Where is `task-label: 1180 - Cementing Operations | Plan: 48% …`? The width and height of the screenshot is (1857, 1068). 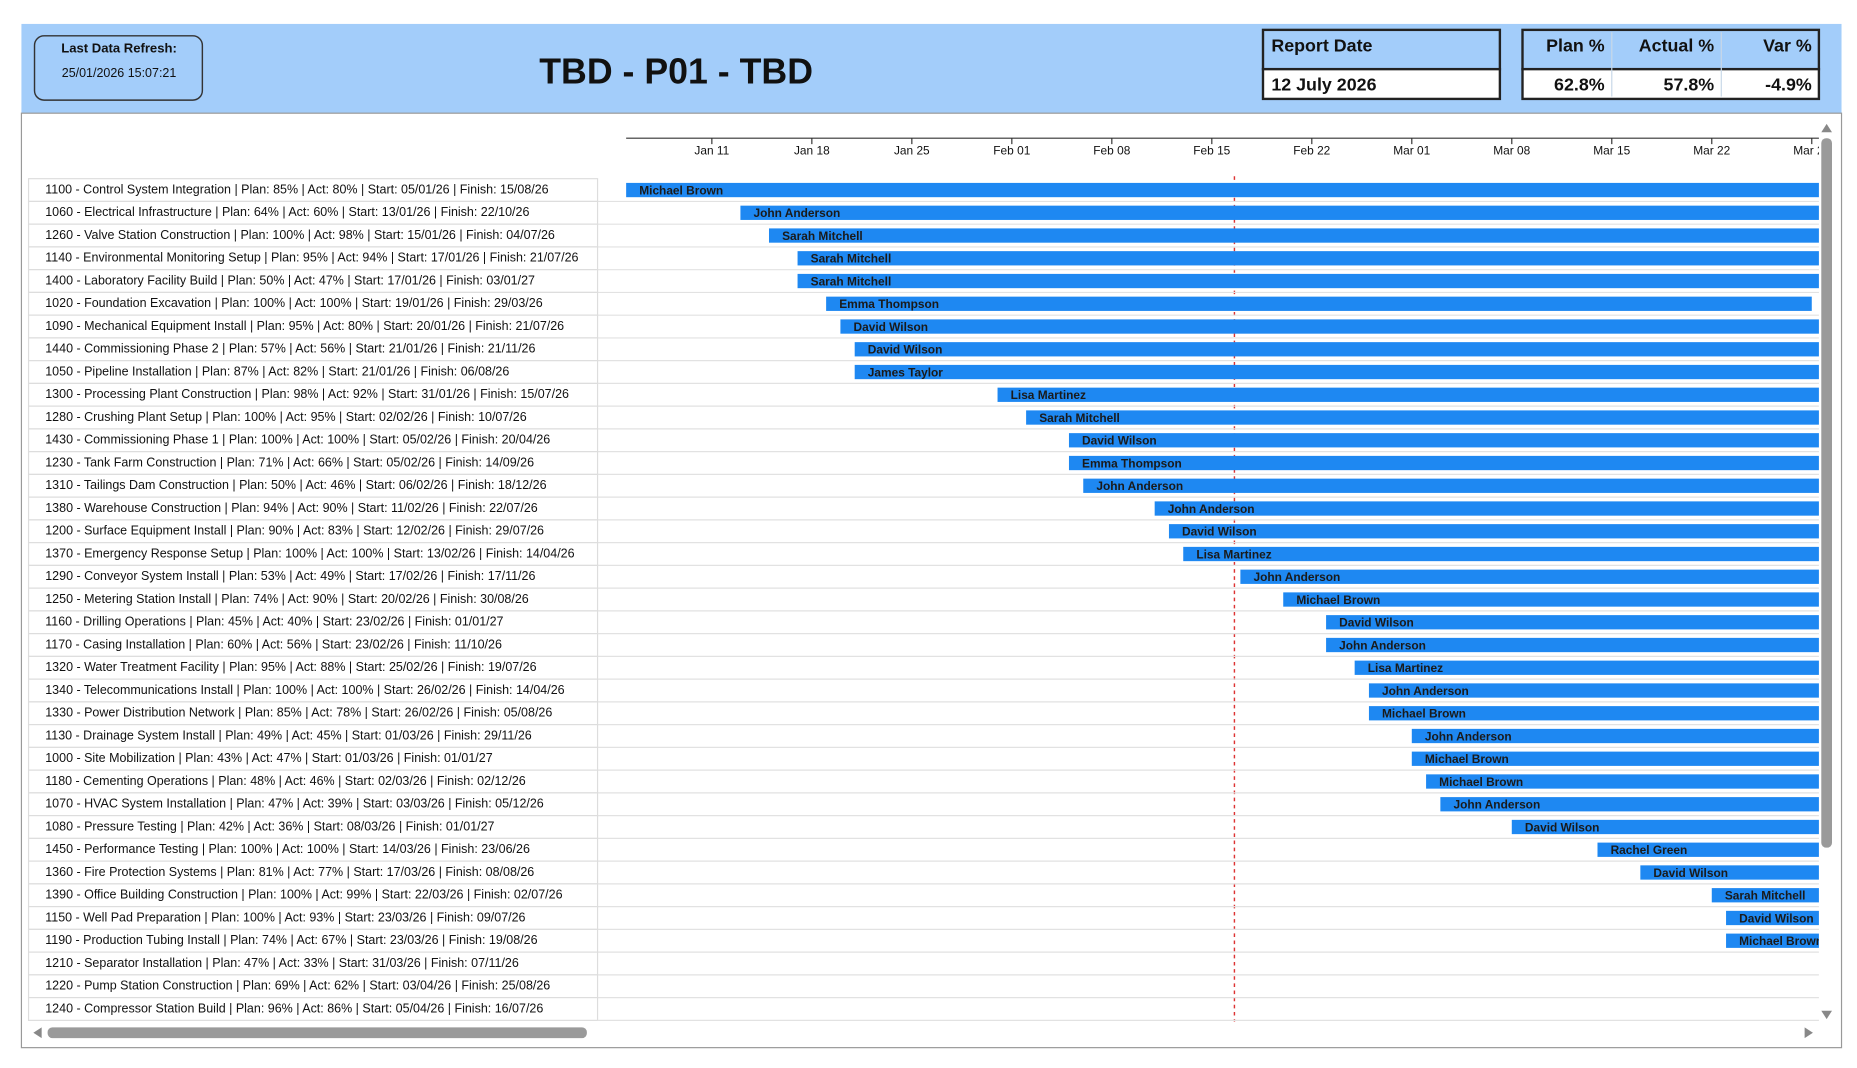
task-label: 1180 - Cementing Operations | Plan: 48% … is located at coordinates (285, 781).